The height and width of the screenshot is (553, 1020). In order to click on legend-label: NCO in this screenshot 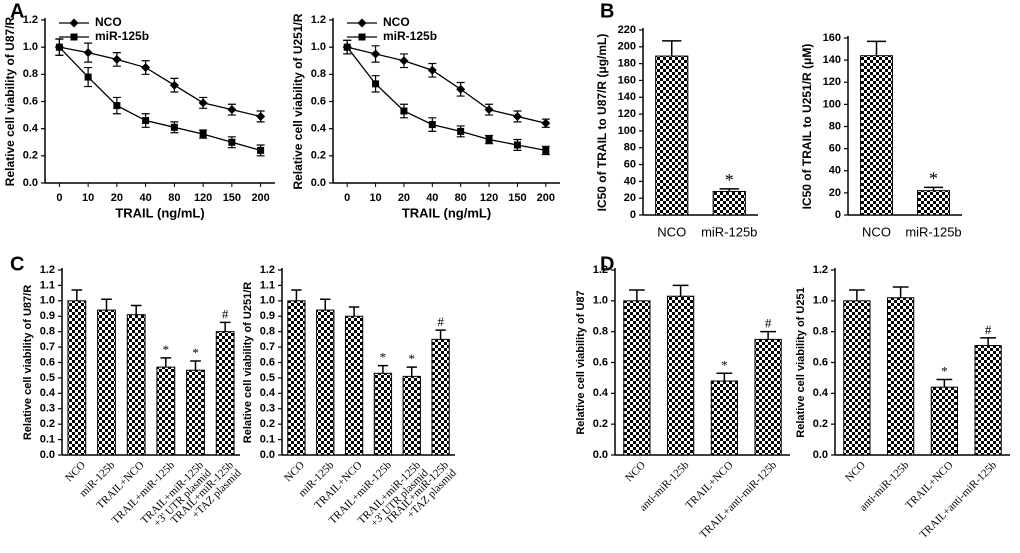, I will do `click(108, 22)`.